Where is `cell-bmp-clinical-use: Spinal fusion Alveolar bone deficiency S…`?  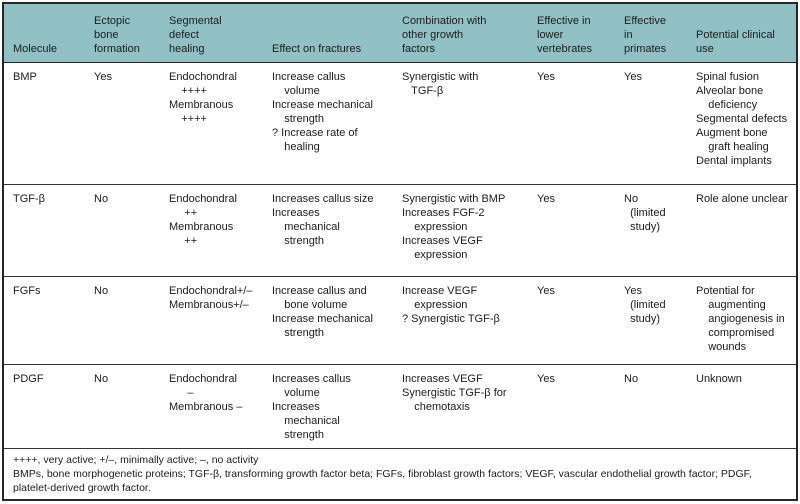 cell-bmp-clinical-use: Spinal fusion Alveolar bone deficiency S… is located at coordinates (742, 118).